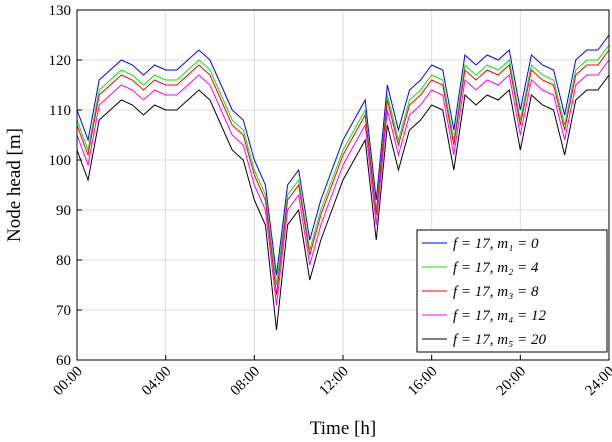  What do you see at coordinates (245, 381) in the screenshot?
I see `x-tick-label: 08:00` at bounding box center [245, 381].